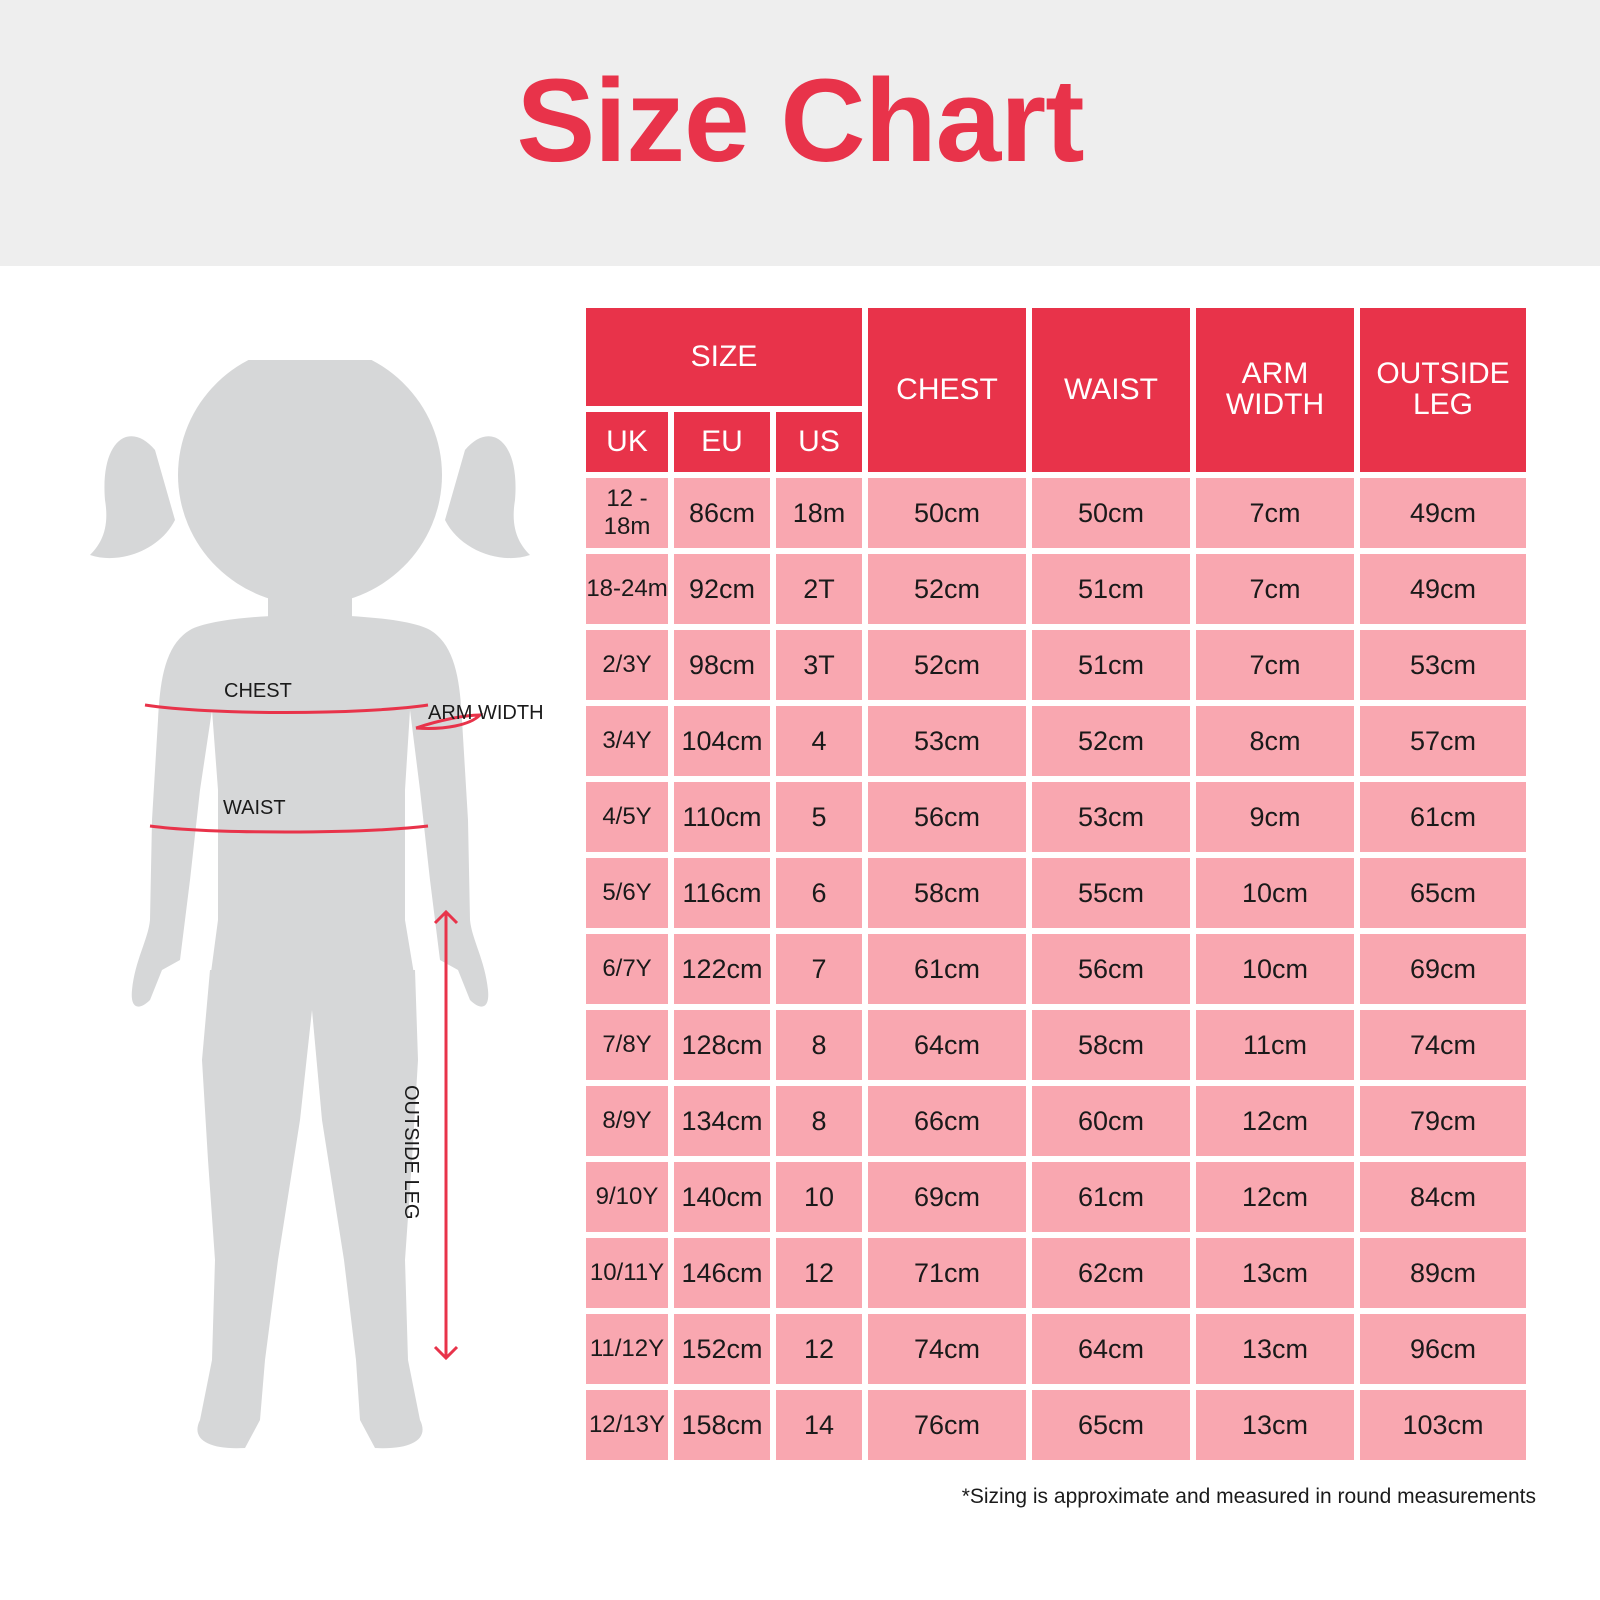  What do you see at coordinates (722, 665) in the screenshot?
I see `cell-eu: 98cm` at bounding box center [722, 665].